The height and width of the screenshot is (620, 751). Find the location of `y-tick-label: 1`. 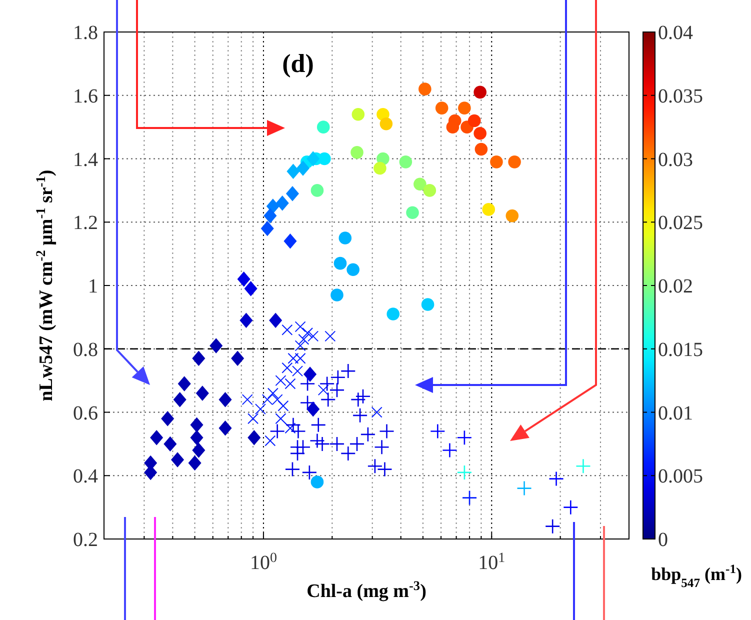

y-tick-label: 1 is located at coordinates (93, 287).